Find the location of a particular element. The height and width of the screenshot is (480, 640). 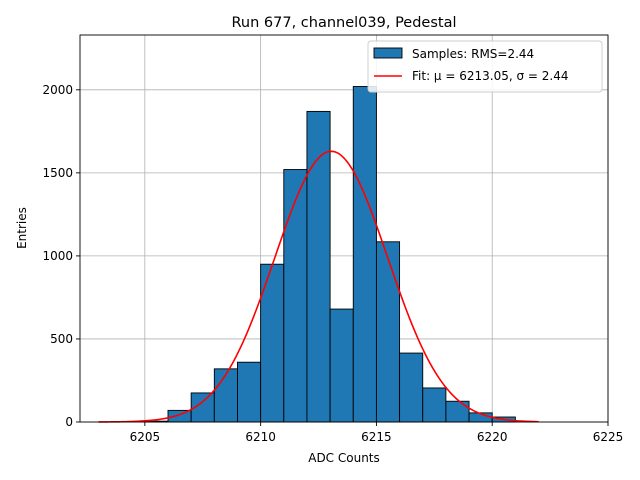

x-axis-label: ADC Counts is located at coordinates (344, 458).